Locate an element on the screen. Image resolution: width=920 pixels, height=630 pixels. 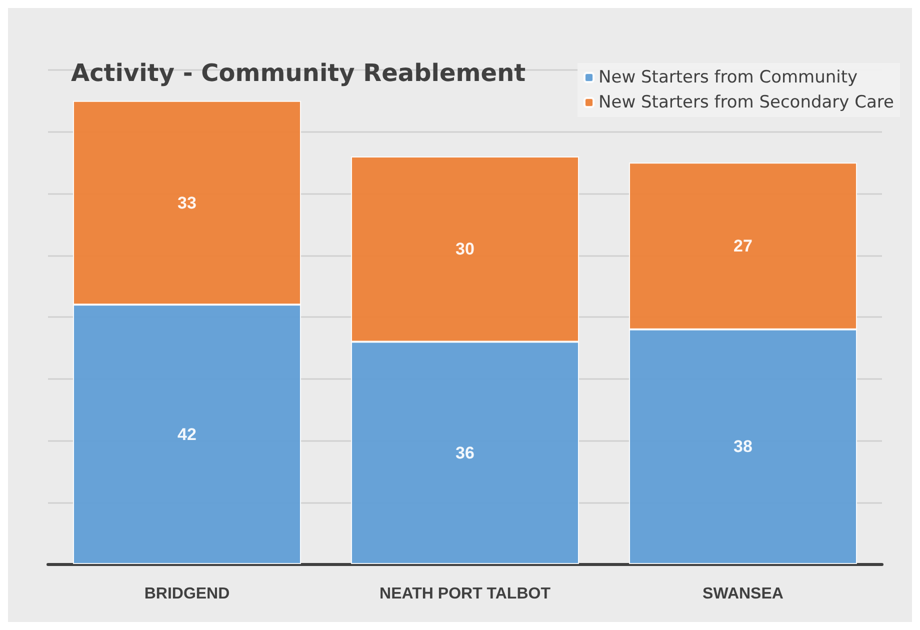
data-label: 27 is located at coordinates (743, 246).